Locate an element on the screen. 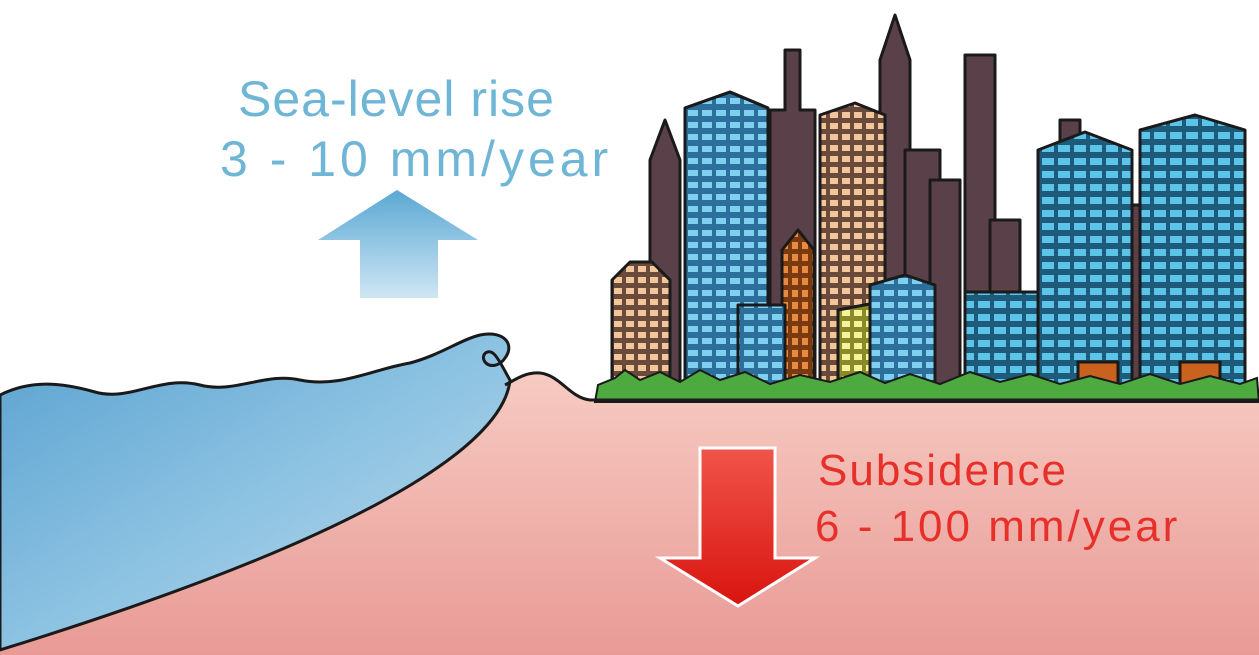 This screenshot has height=655, width=1259. grass is located at coordinates (926, 385).